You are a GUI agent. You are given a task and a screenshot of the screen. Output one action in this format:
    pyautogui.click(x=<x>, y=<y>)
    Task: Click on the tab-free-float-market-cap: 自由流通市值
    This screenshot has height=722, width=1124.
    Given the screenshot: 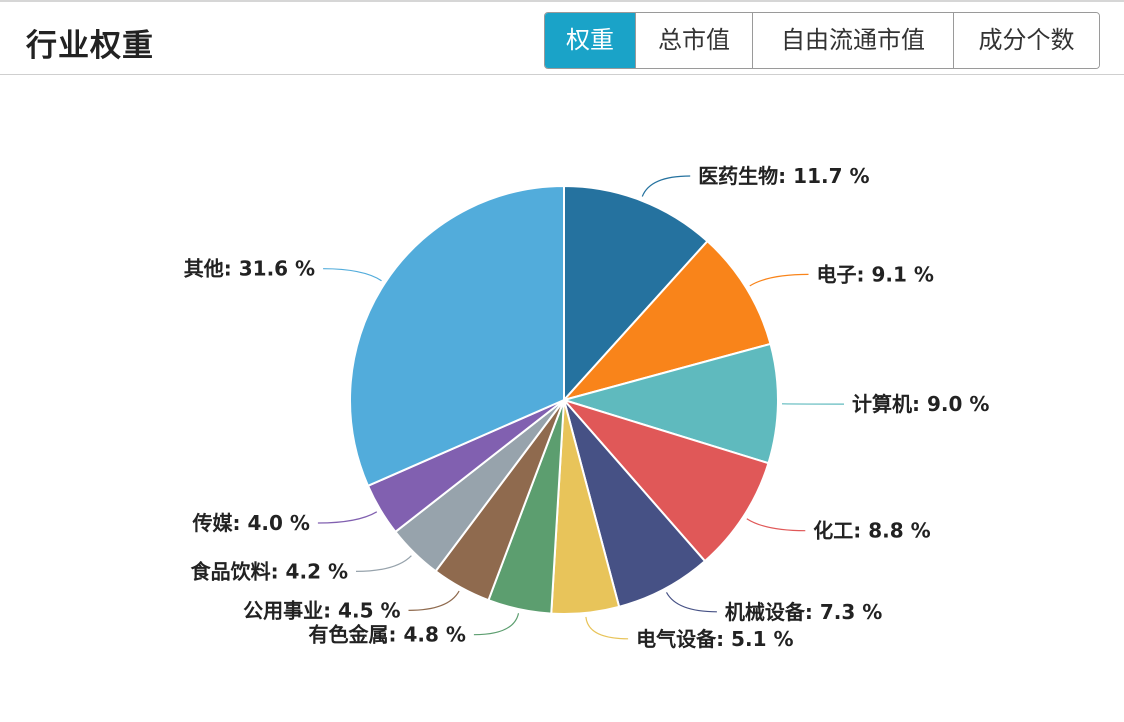 What is the action you would take?
    pyautogui.click(x=852, y=40)
    